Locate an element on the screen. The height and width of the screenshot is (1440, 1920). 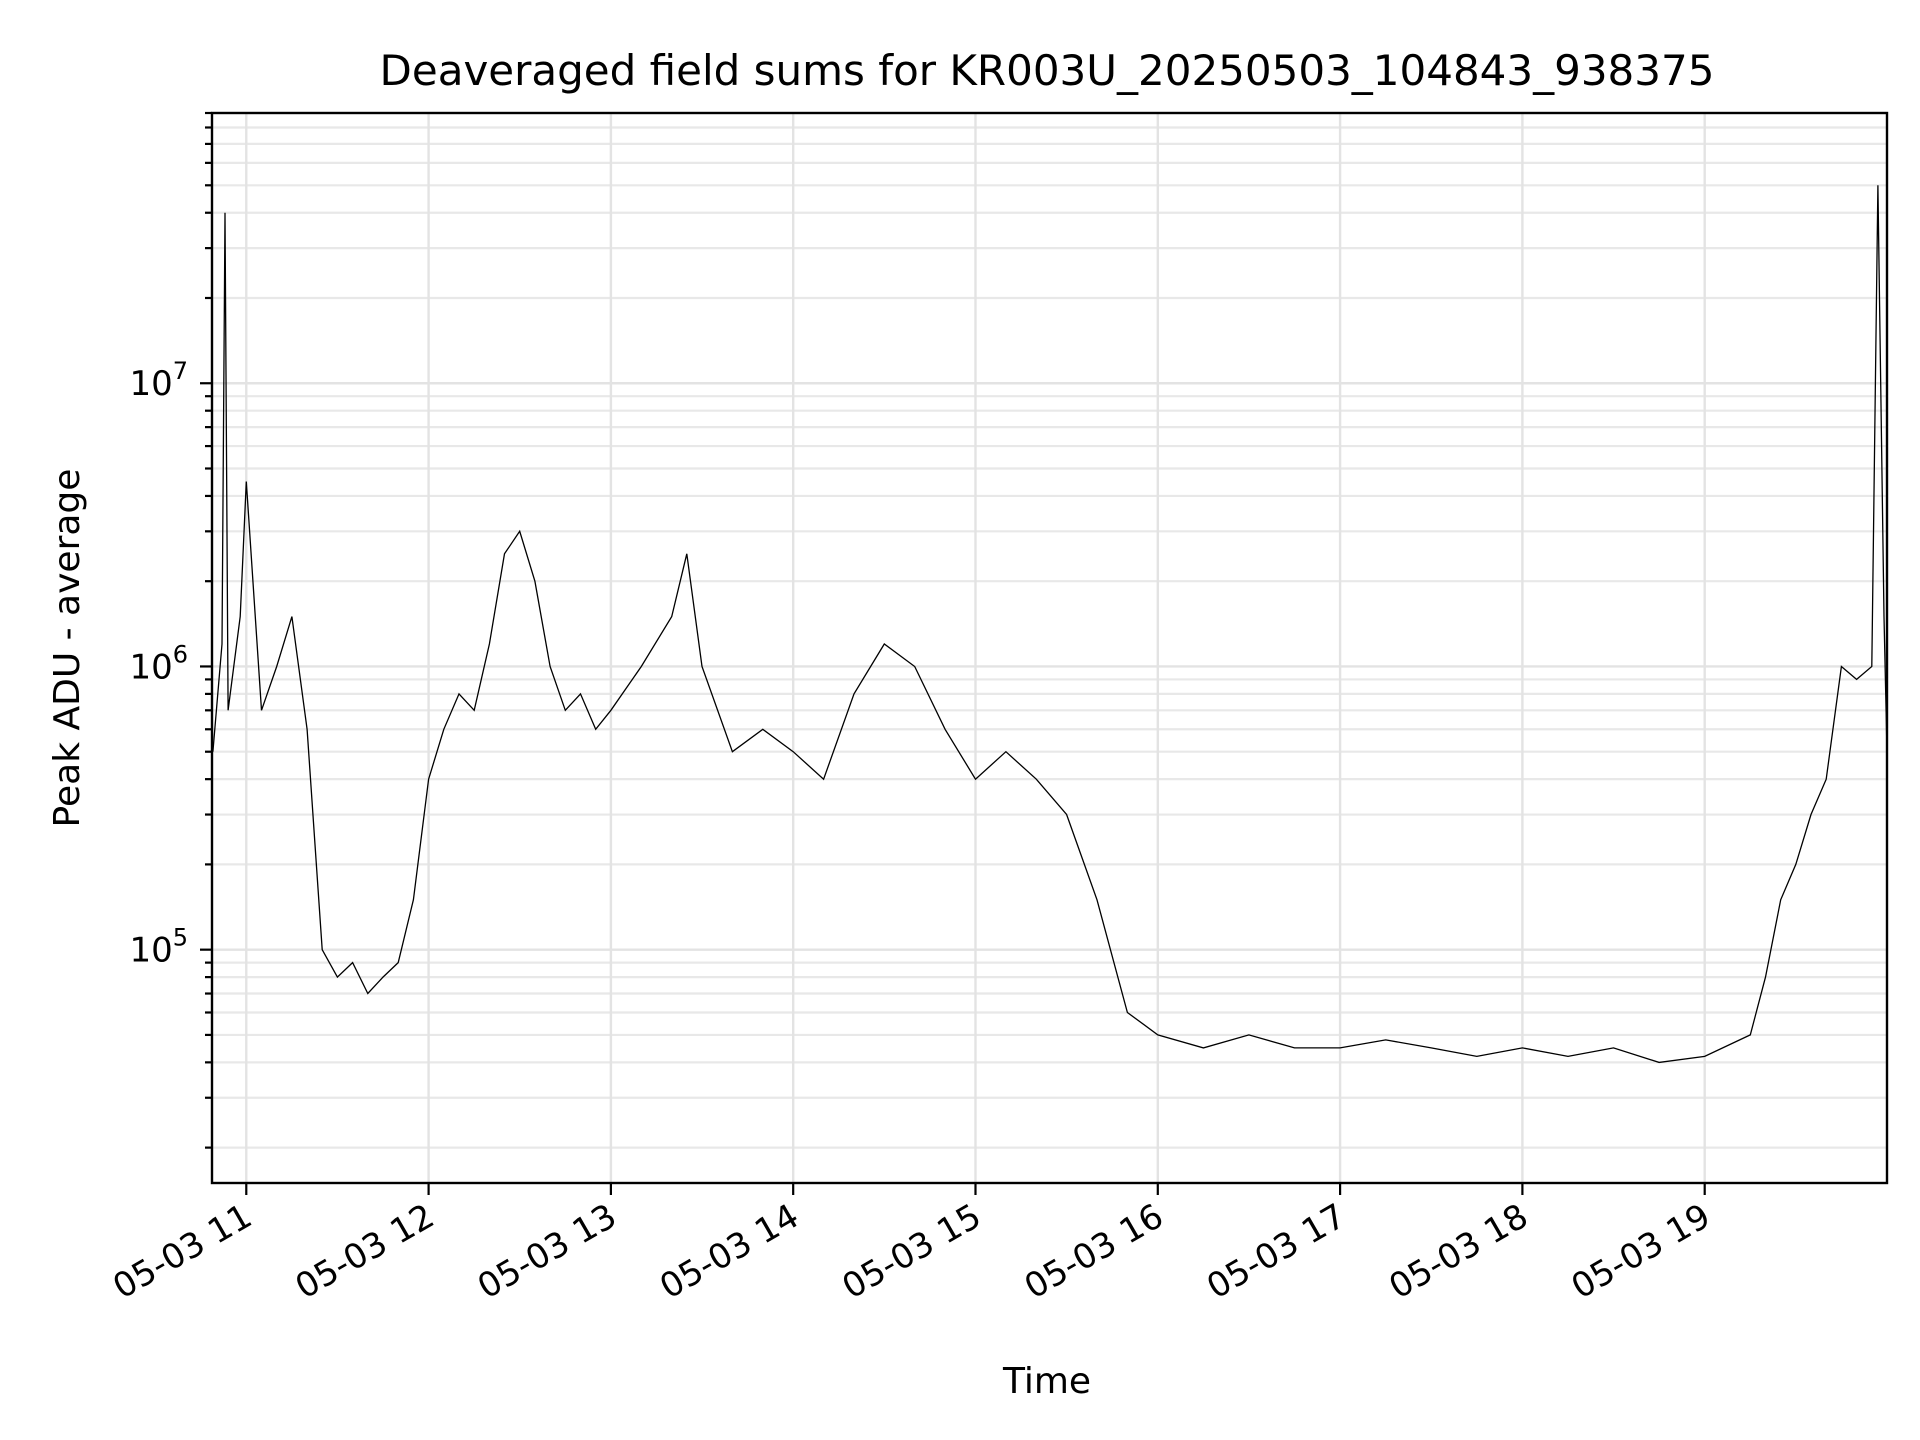
x-axis-label: Time is located at coordinates (1046, 1381).